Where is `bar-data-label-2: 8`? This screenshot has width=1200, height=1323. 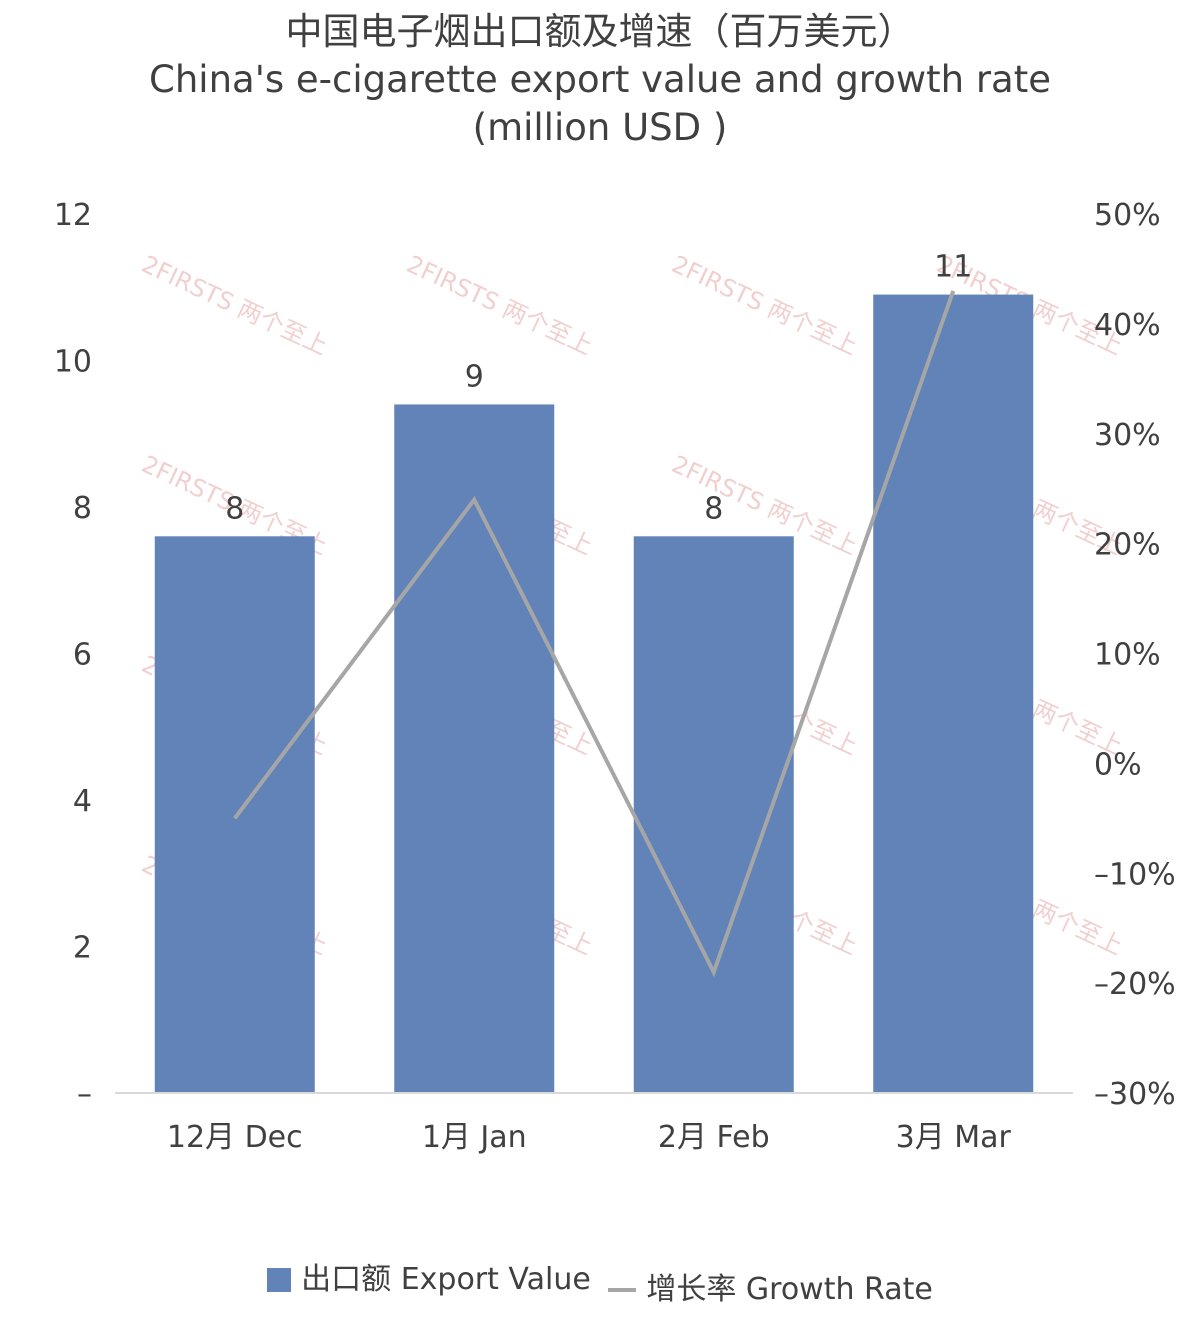
bar-data-label-2: 8 is located at coordinates (713, 508).